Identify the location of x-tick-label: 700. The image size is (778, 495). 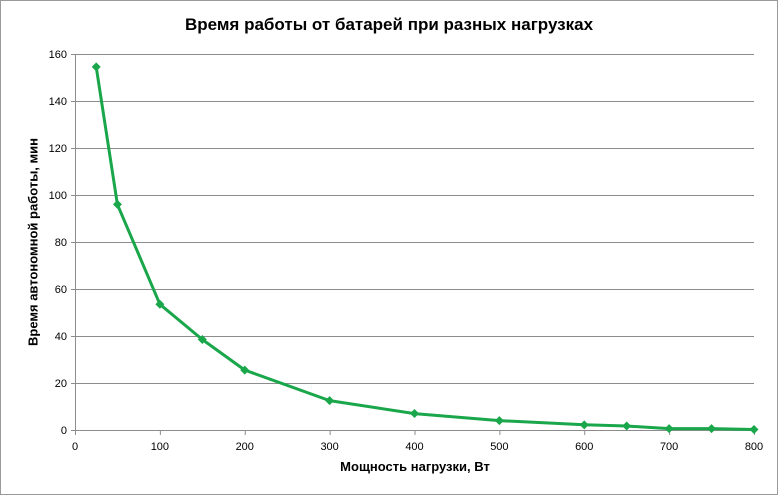
(669, 447).